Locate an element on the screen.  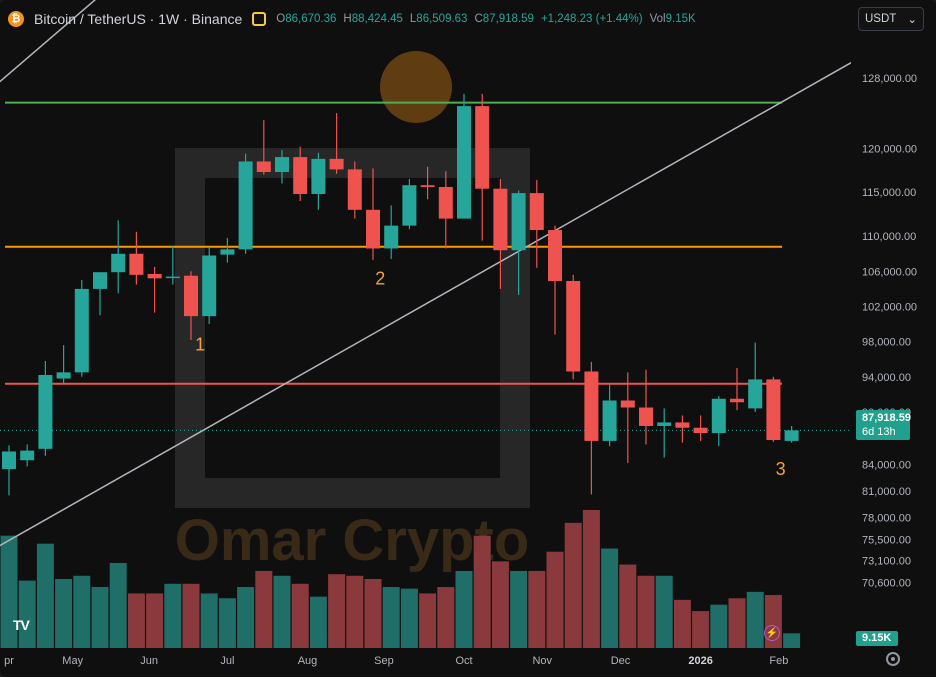
price-axis-bg is located at coordinates (893, 356).